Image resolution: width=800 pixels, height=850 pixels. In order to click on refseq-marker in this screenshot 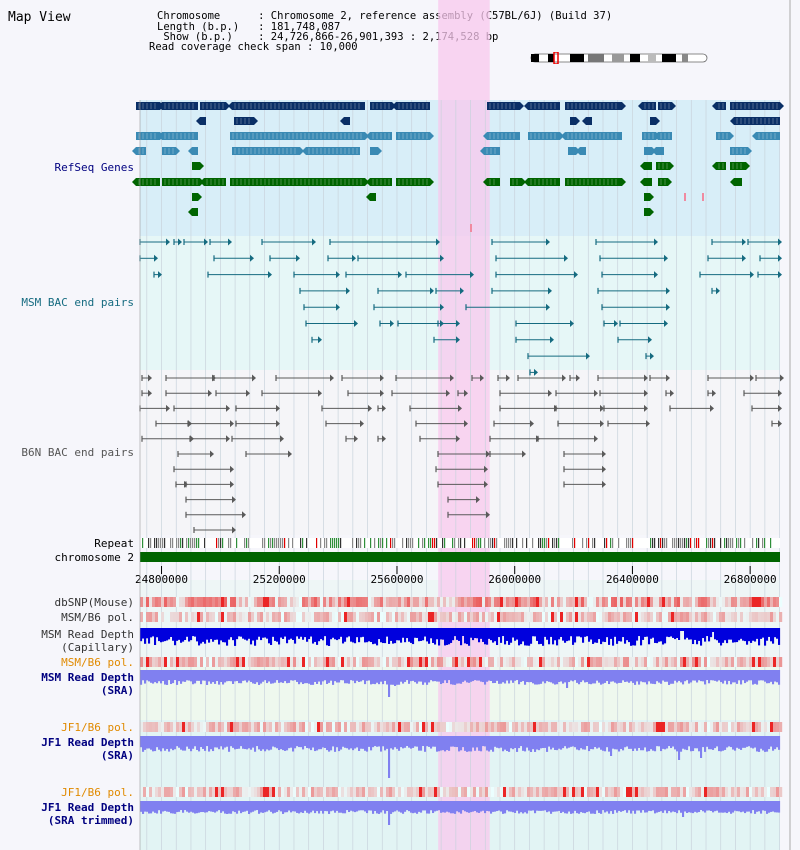, I will do `click(685, 197)`.